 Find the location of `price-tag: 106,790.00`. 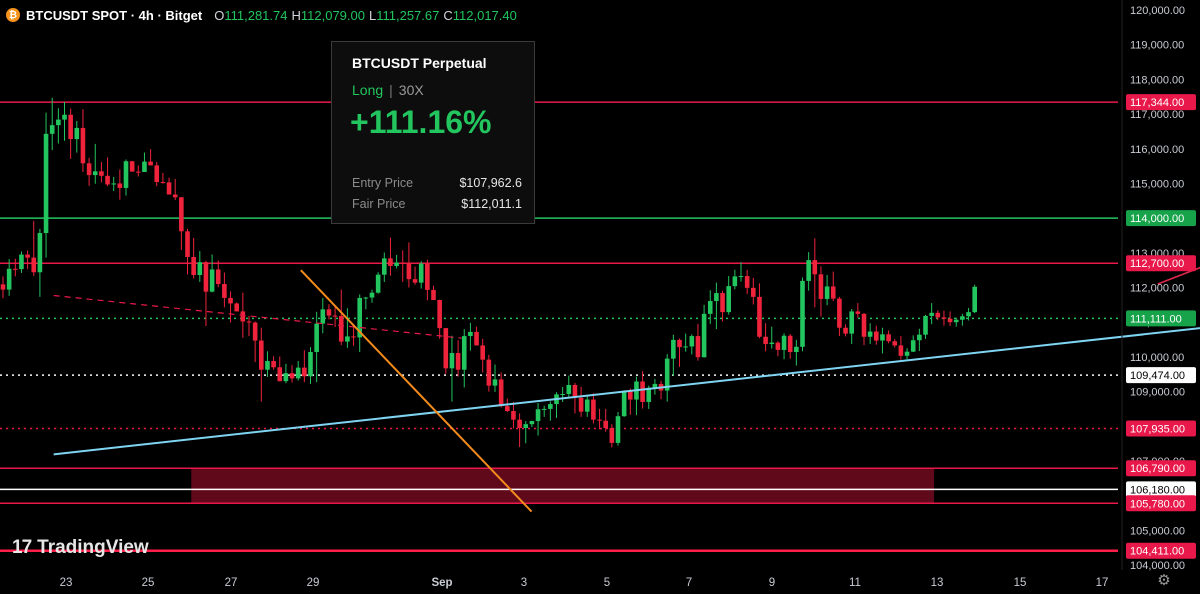

price-tag: 106,790.00 is located at coordinates (1161, 468).